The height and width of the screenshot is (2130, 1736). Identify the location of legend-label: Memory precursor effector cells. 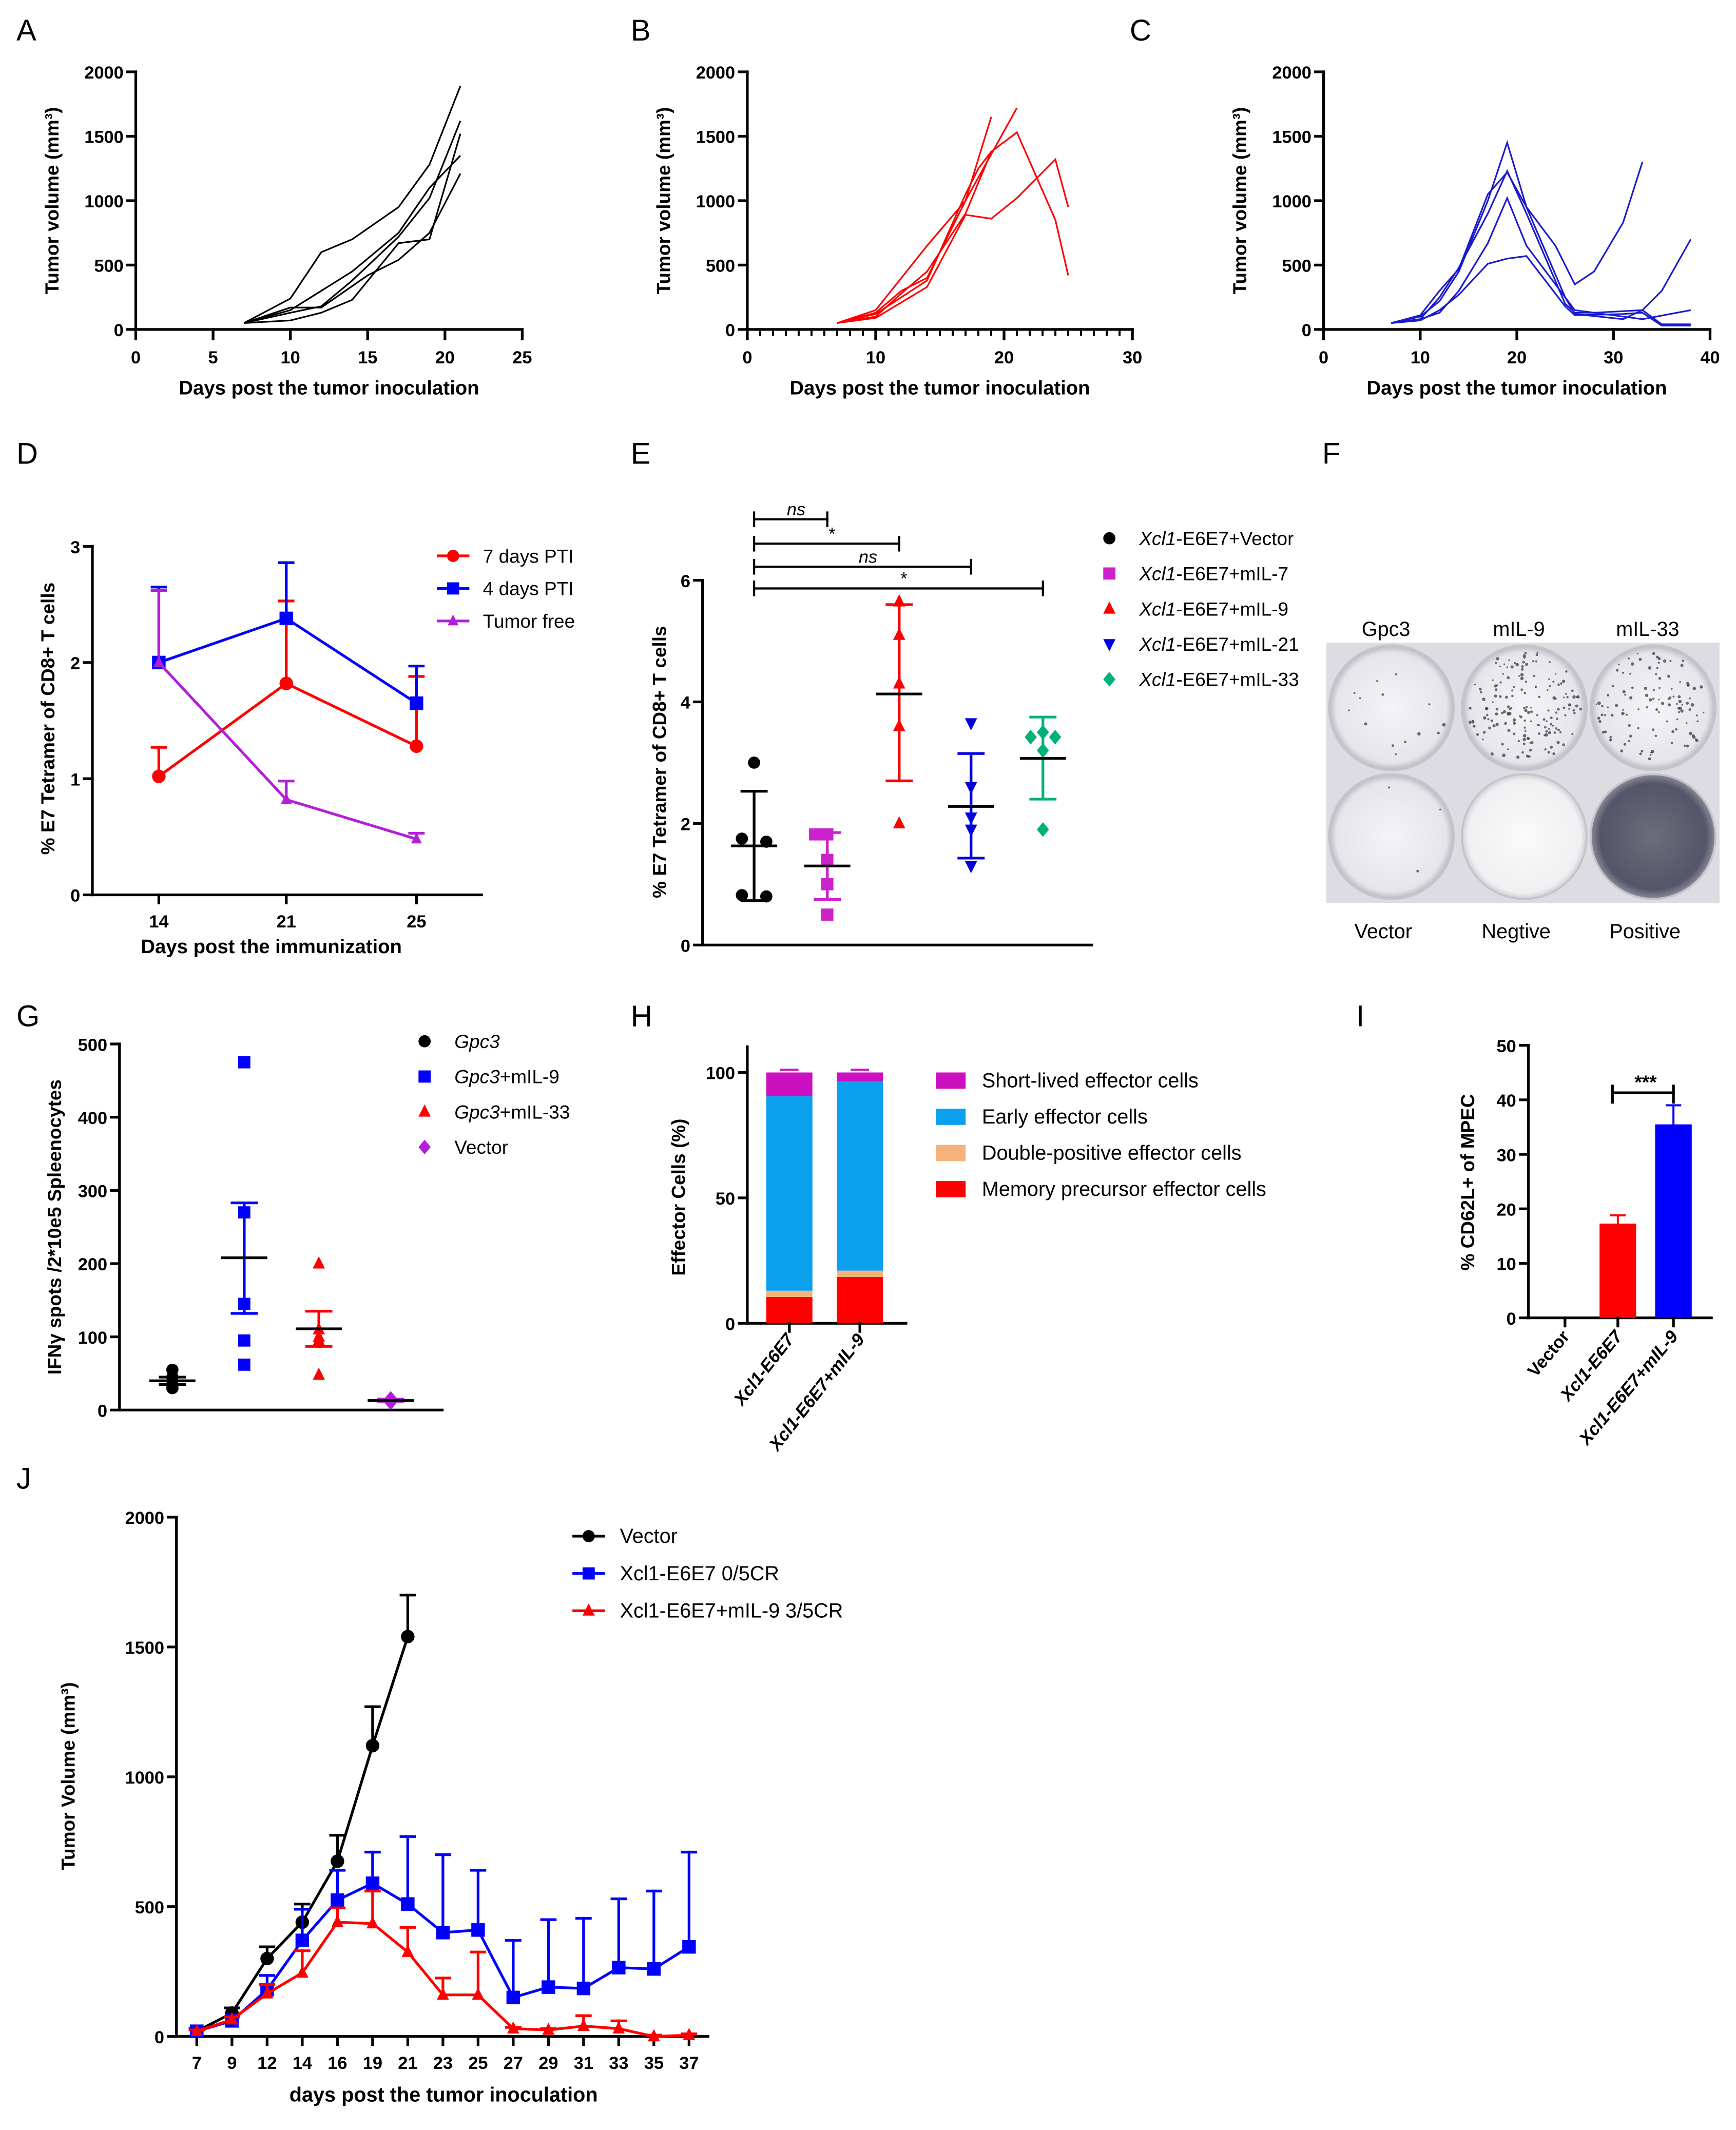
(1124, 1189).